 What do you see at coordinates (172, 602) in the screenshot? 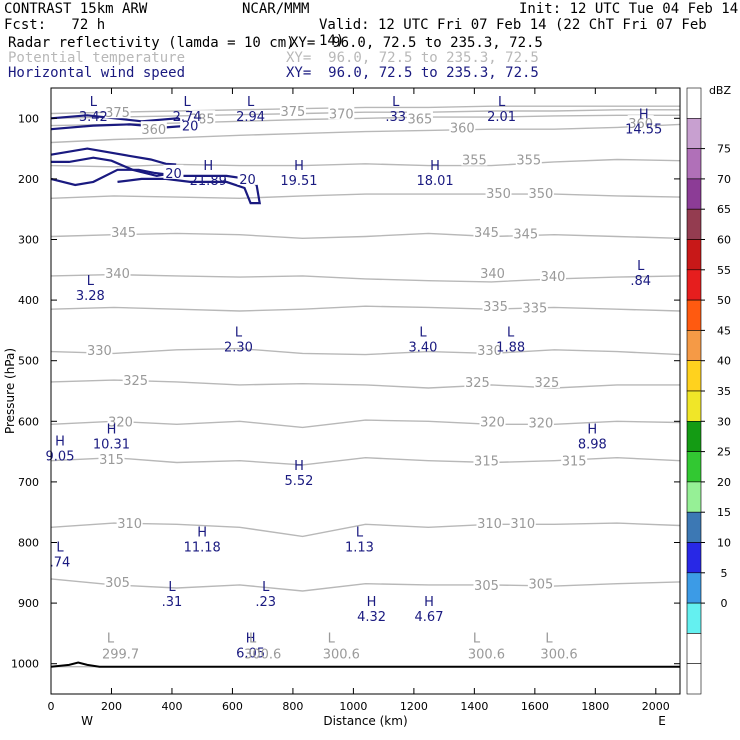
I see `wind-extremum-value: .31` at bounding box center [172, 602].